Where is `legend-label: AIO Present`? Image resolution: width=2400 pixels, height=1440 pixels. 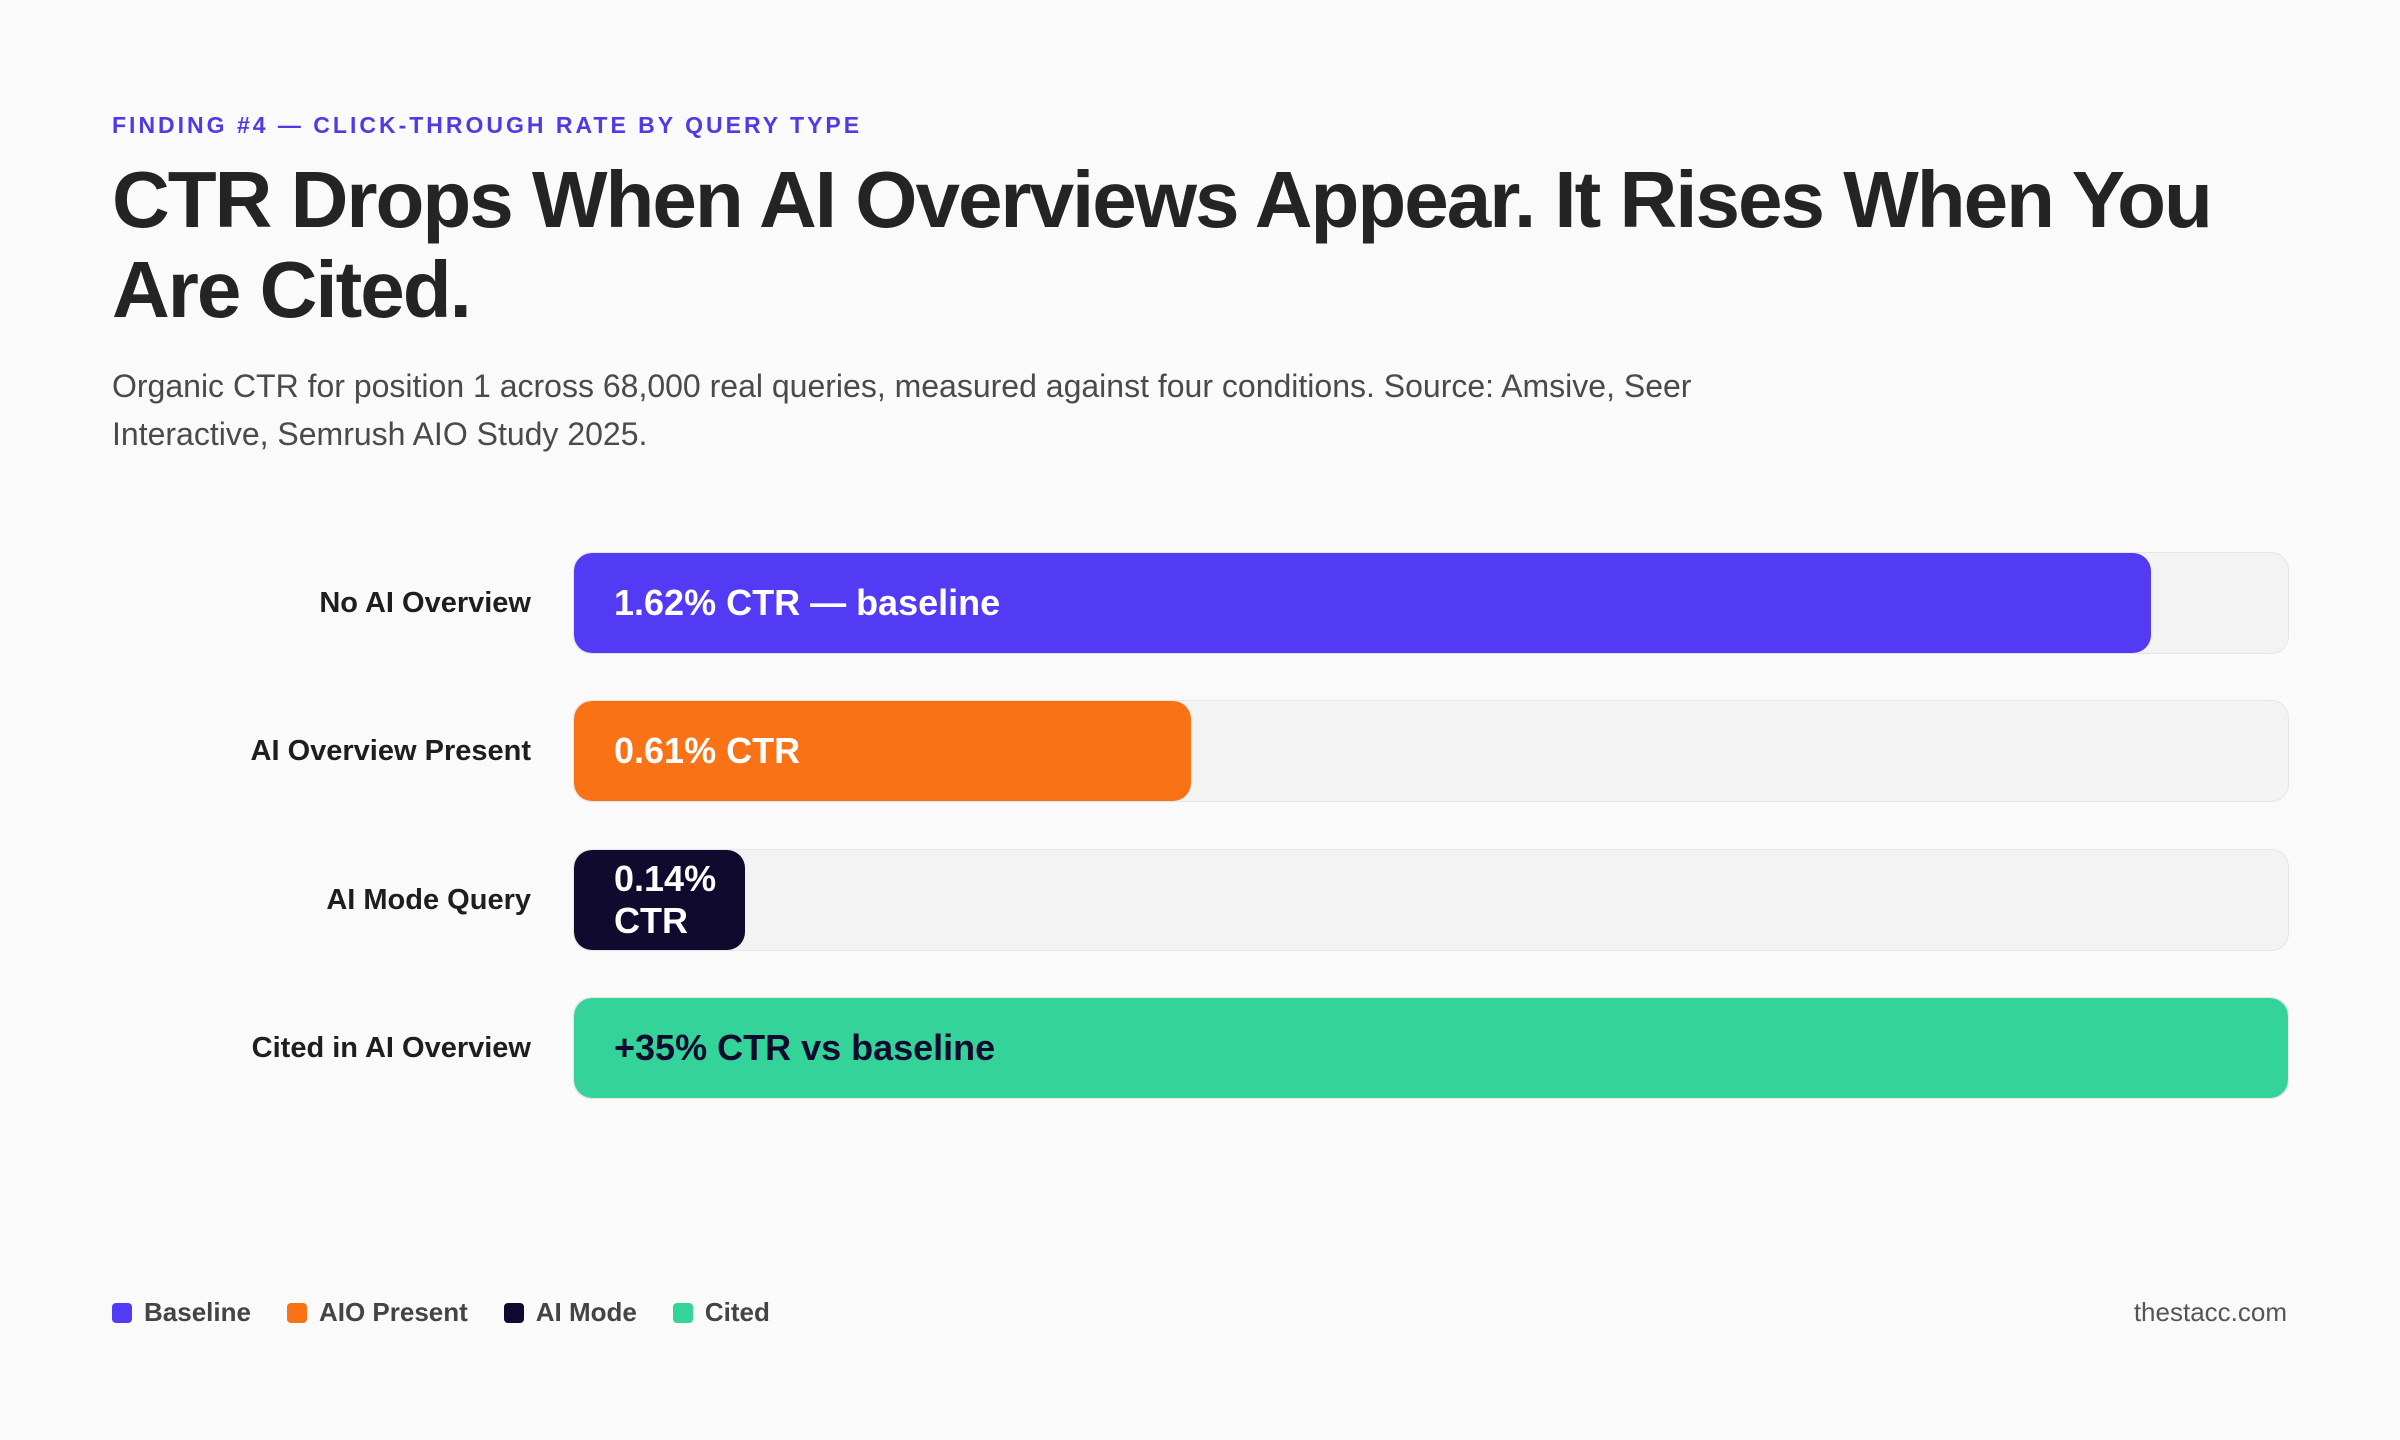
legend-label: AIO Present is located at coordinates (393, 1312).